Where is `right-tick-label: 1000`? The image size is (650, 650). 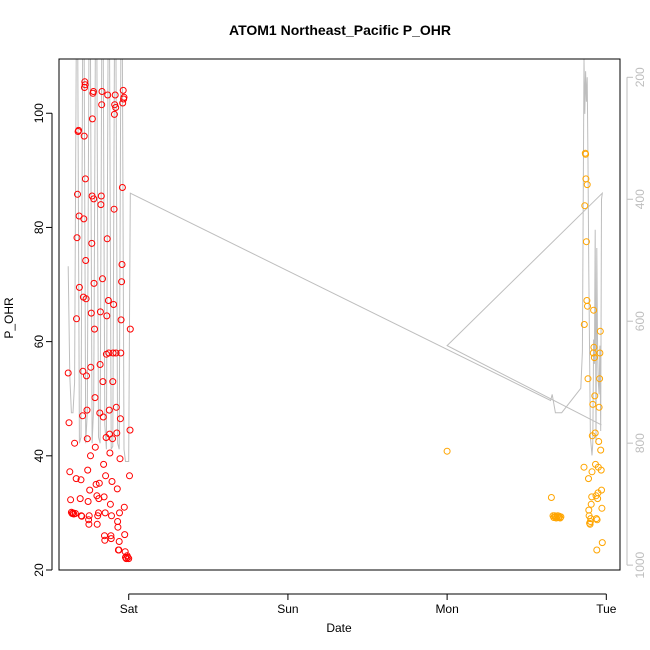
right-tick-label: 1000 is located at coordinates (640, 564).